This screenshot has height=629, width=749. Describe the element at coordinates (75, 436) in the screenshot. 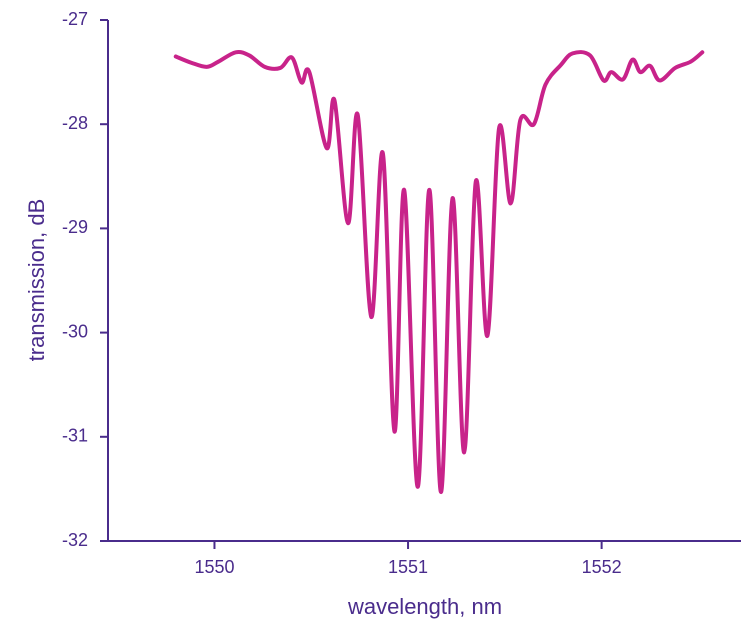

I see `y-tick-label: -31` at that location.